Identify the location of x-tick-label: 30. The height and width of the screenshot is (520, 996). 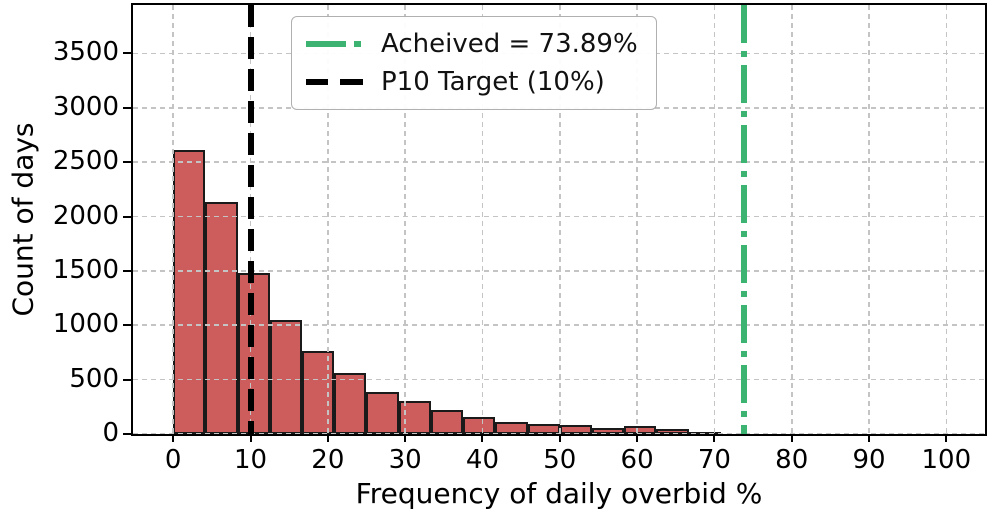
(405, 460).